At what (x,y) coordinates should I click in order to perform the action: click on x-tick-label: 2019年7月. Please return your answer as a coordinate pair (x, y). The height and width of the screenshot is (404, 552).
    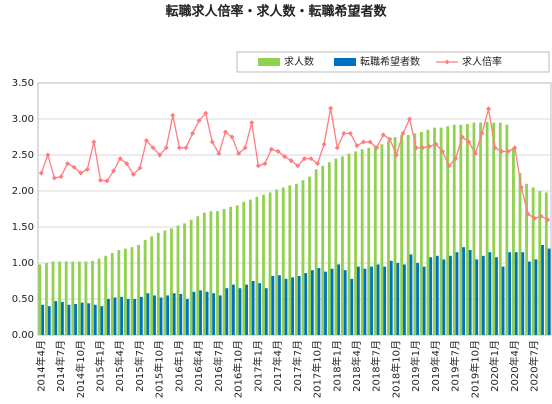
    Looking at the image, I should click on (455, 366).